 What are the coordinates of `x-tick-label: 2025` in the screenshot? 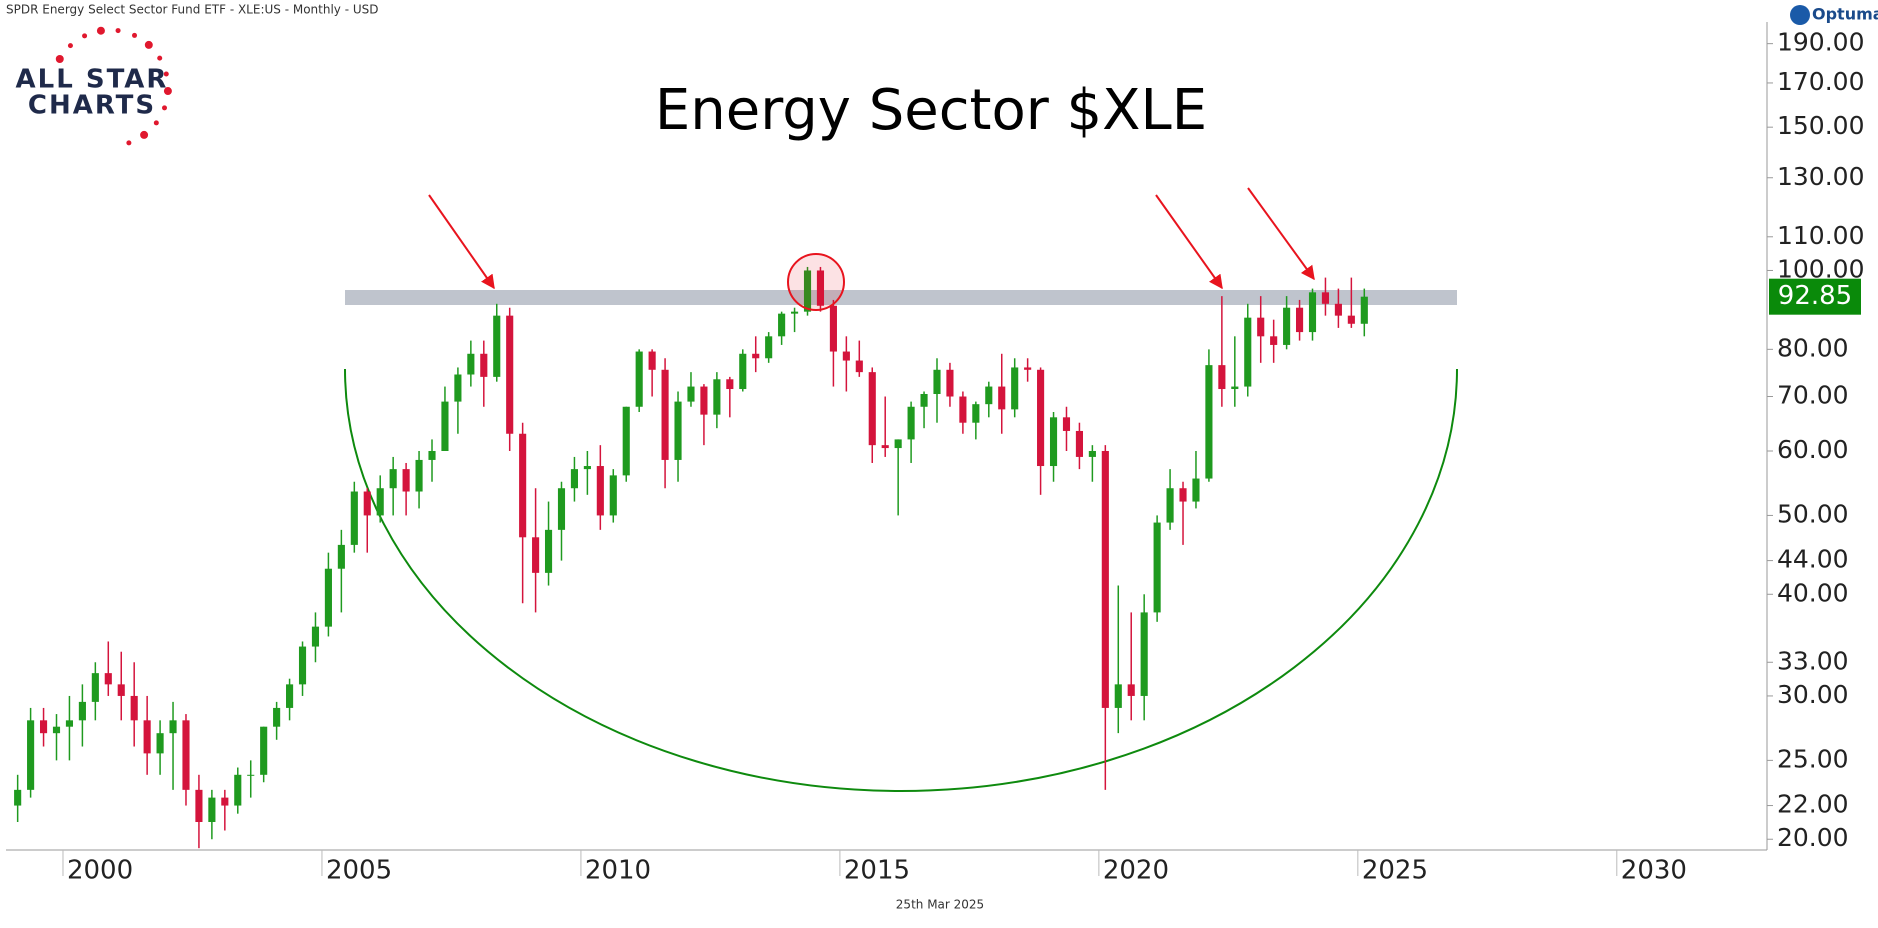 It's located at (1395, 871).